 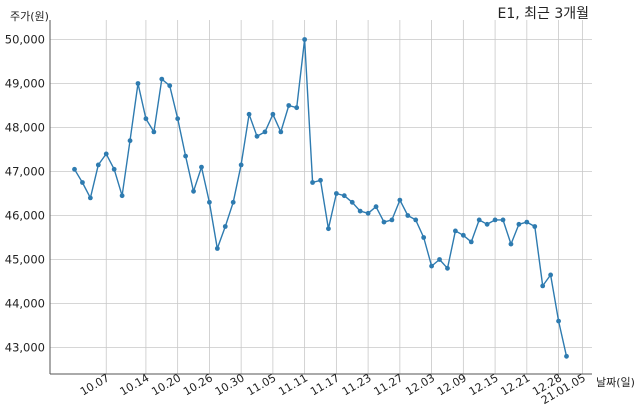 What do you see at coordinates (95, 384) in the screenshot?
I see `x-tick-label: 10.07` at bounding box center [95, 384].